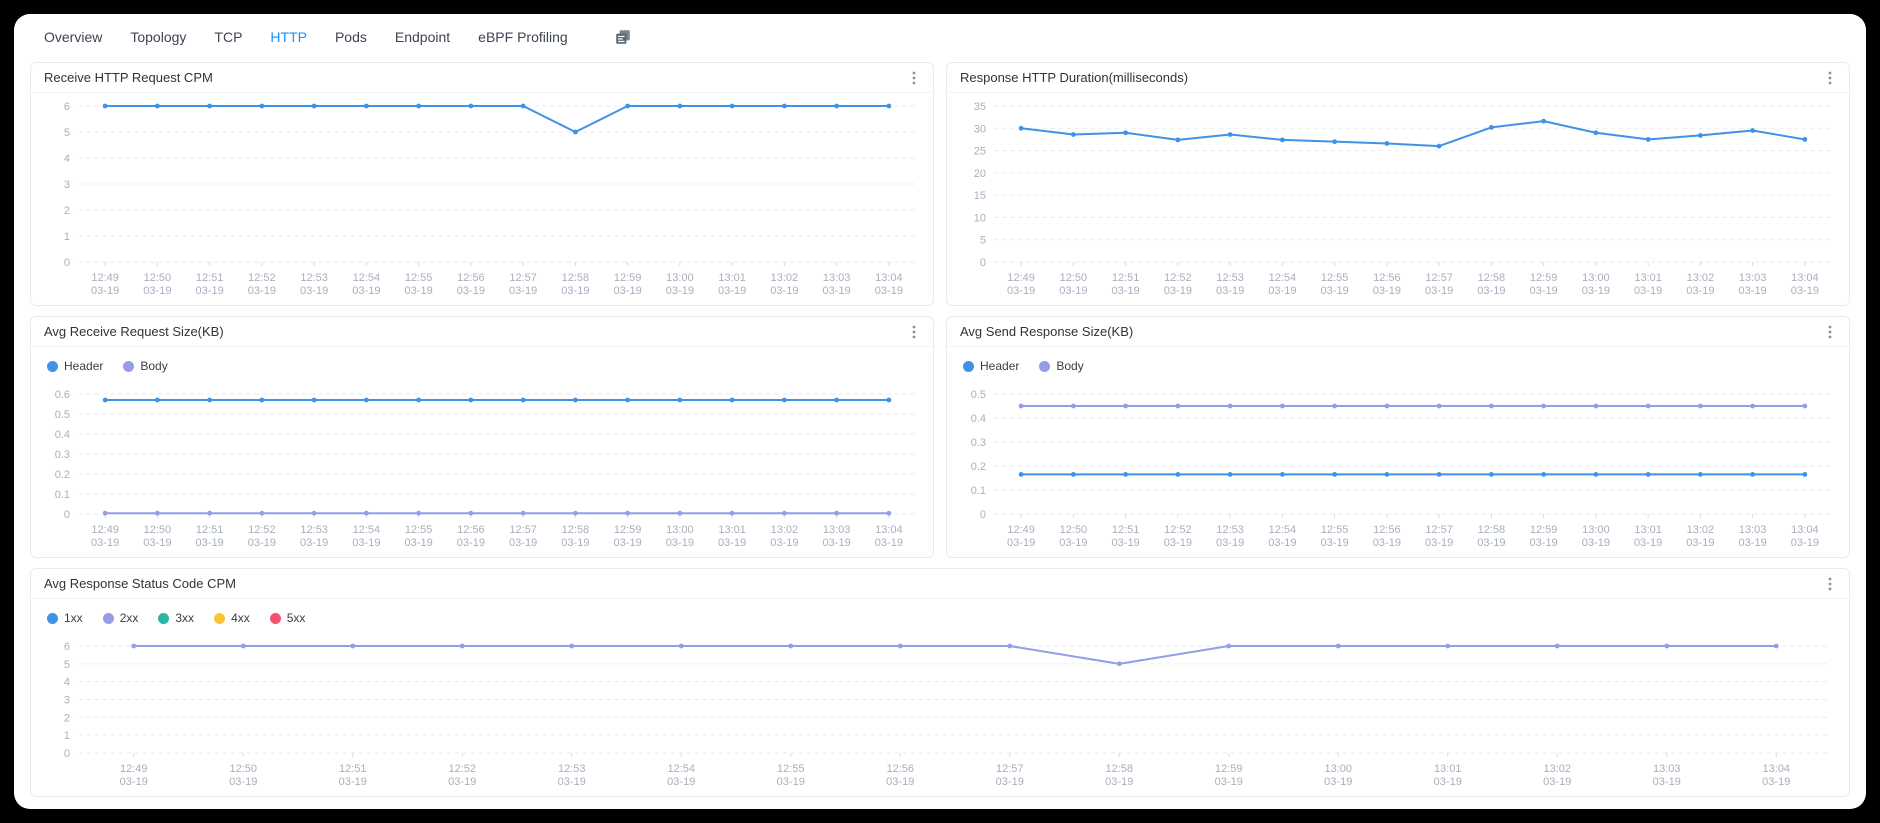  What do you see at coordinates (62, 395) in the screenshot?
I see `svg-text: 0.6` at bounding box center [62, 395].